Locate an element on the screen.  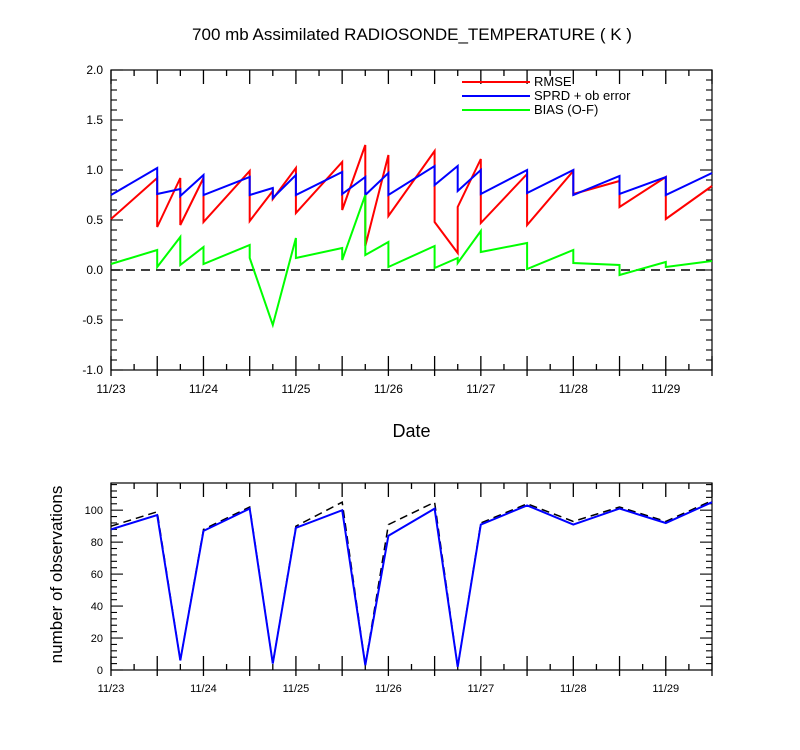
top-y-tick-label: 2.0 is located at coordinates (94, 70).